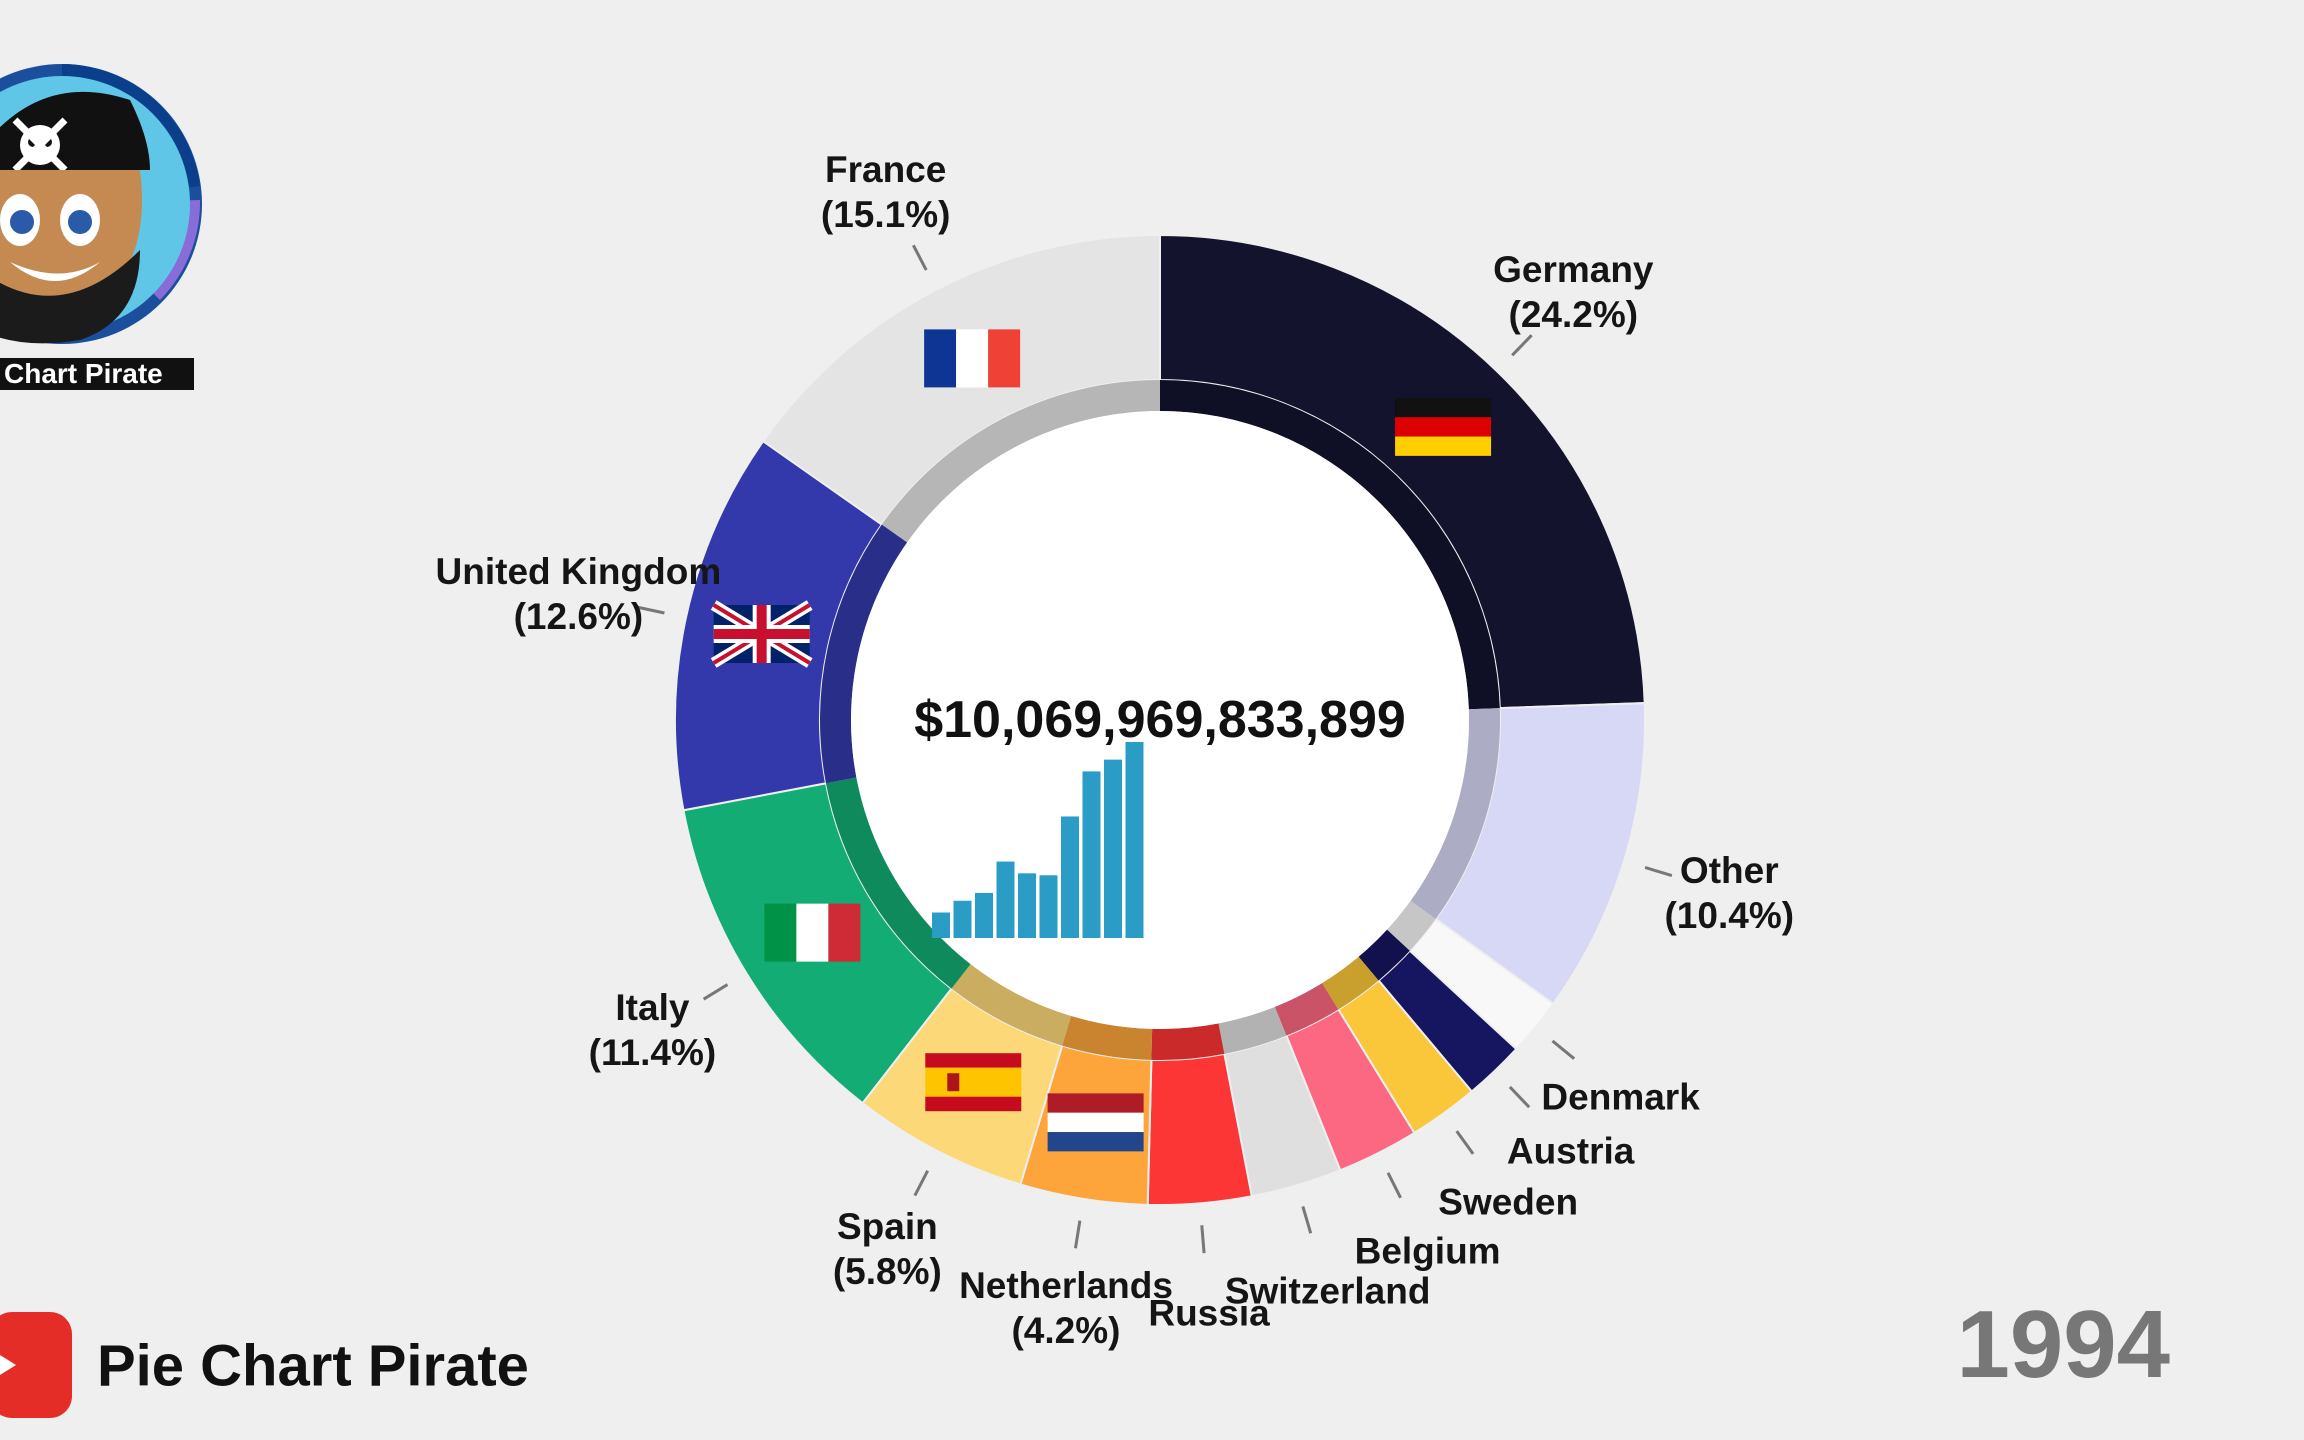 Image resolution: width=2304 pixels, height=1440 pixels. Describe the element at coordinates (578, 617) in the screenshot. I see `label-percent: (12.6%)` at that location.